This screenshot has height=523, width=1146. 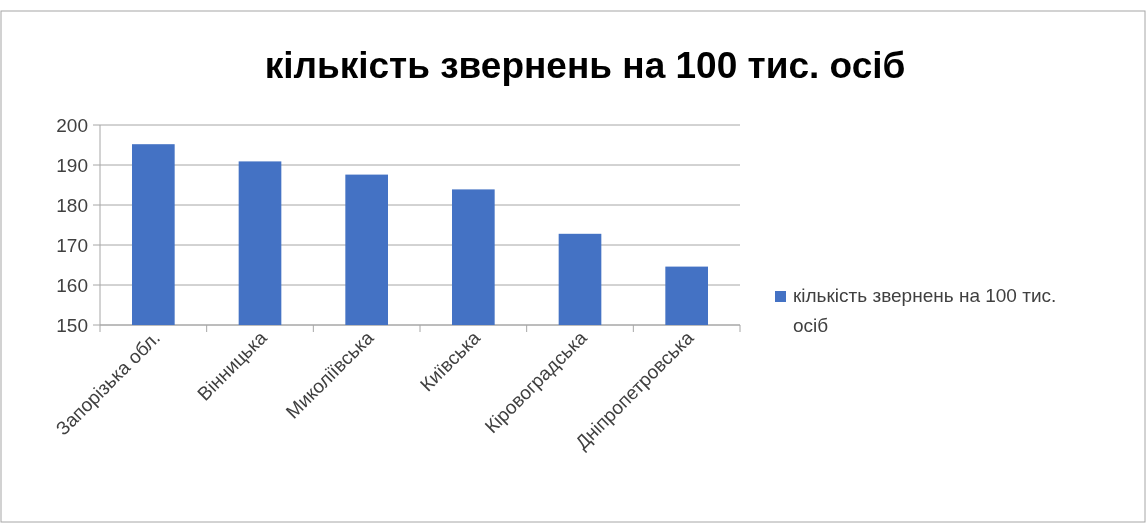 I want to click on y-tick-label: 190, so click(x=72, y=165).